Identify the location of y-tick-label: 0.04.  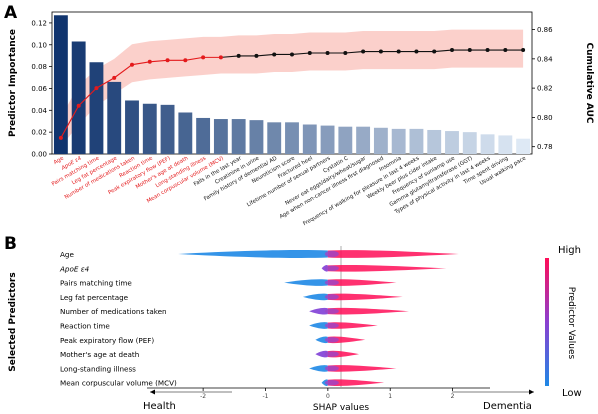
(39, 111).